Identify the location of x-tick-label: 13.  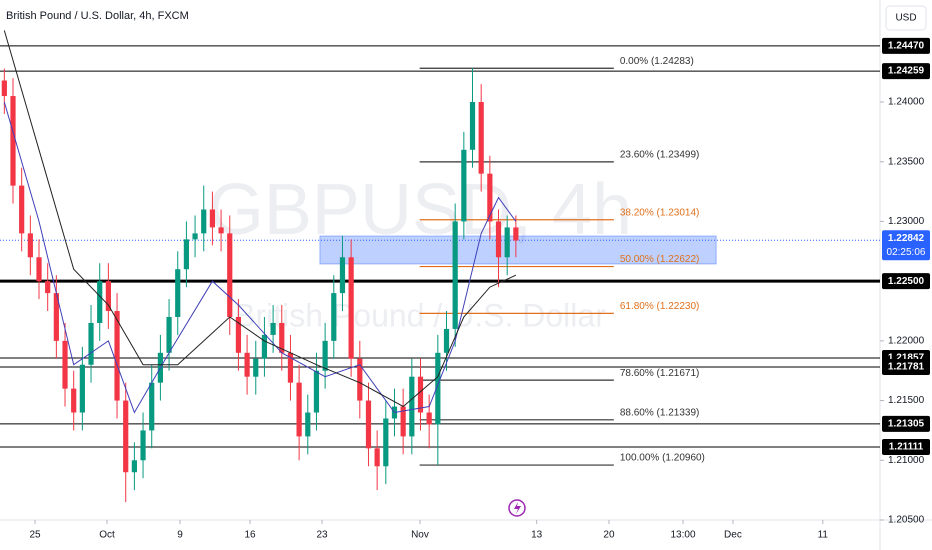
(537, 535).